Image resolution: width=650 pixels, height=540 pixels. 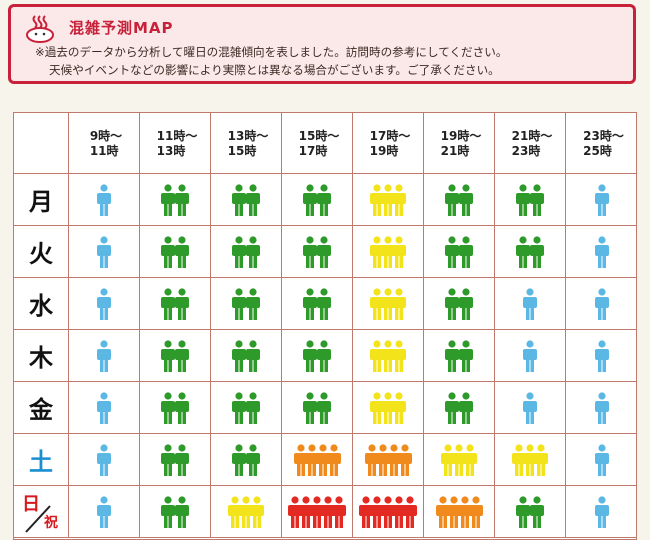 I want to click on onsen-mascot-icon, so click(x=40, y=29).